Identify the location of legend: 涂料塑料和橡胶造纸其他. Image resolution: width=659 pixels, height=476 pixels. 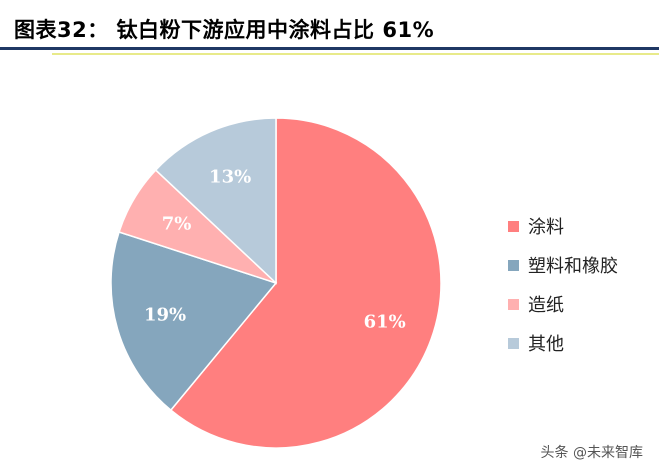
(563, 291).